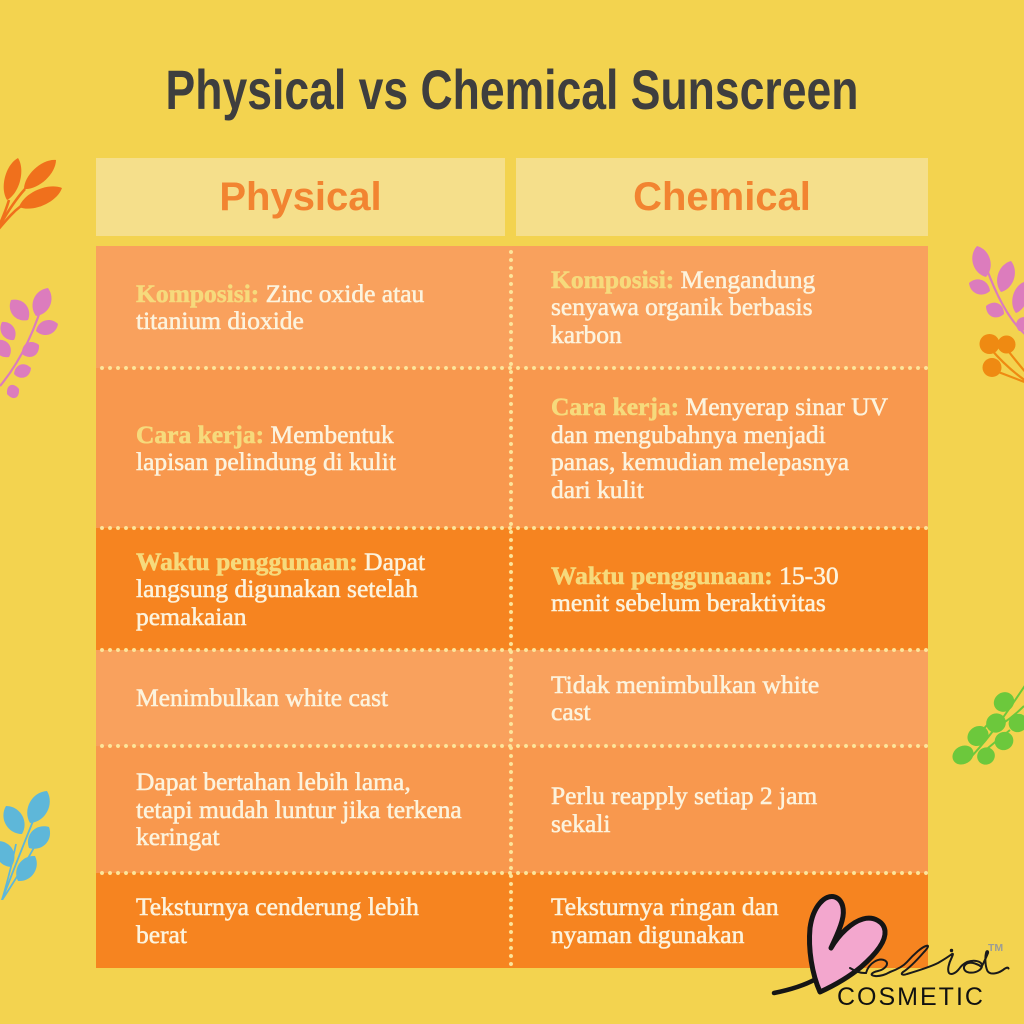 Image resolution: width=1024 pixels, height=1024 pixels. Describe the element at coordinates (995, 948) in the screenshot. I see `svg-text: TM` at that location.